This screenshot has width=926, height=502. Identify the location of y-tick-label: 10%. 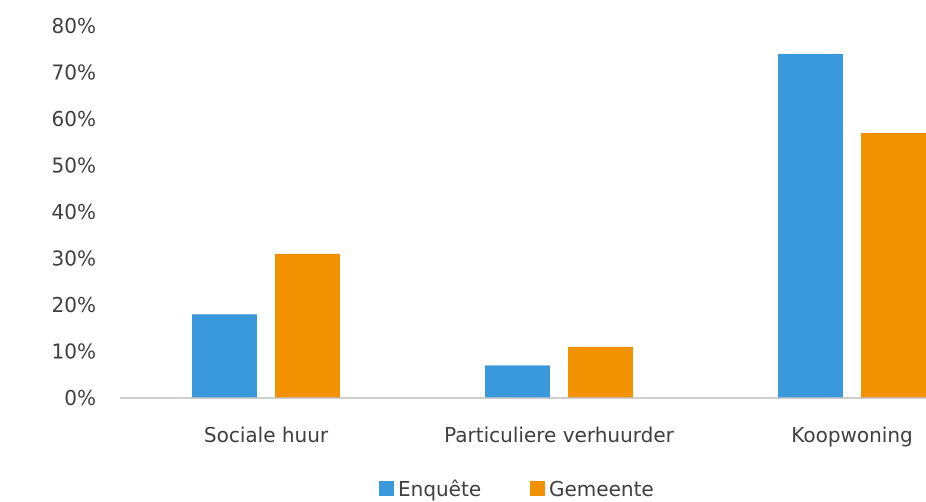
(74, 352).